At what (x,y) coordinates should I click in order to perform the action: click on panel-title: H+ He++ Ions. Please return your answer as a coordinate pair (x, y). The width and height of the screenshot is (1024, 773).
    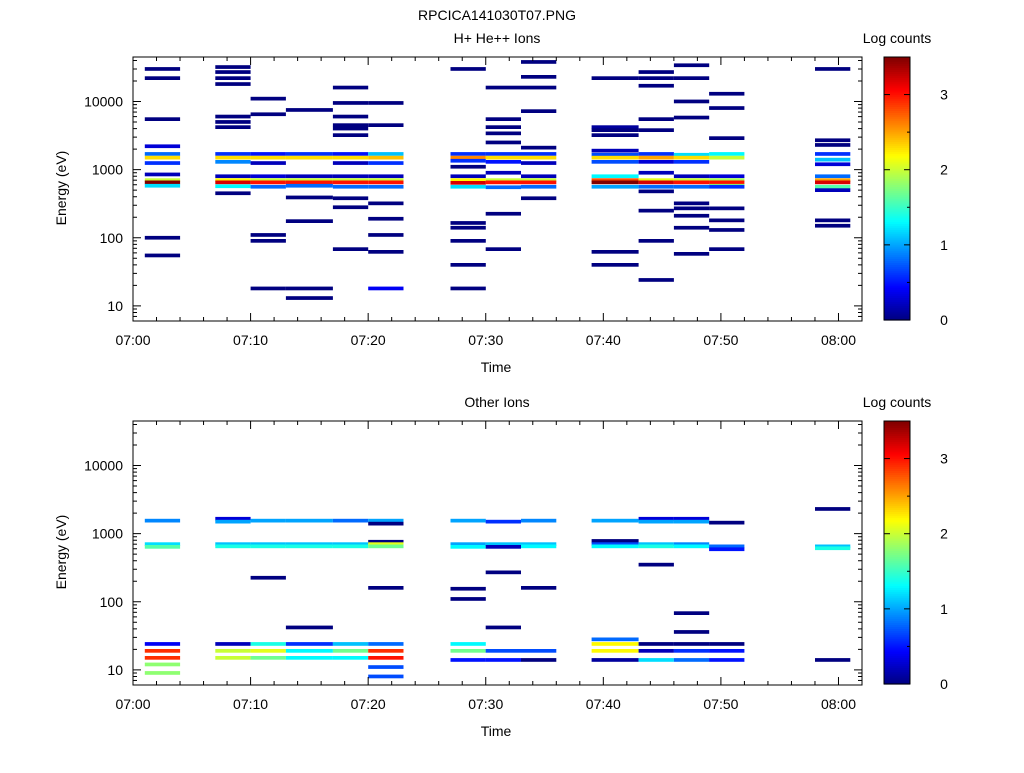
    Looking at the image, I should click on (497, 38).